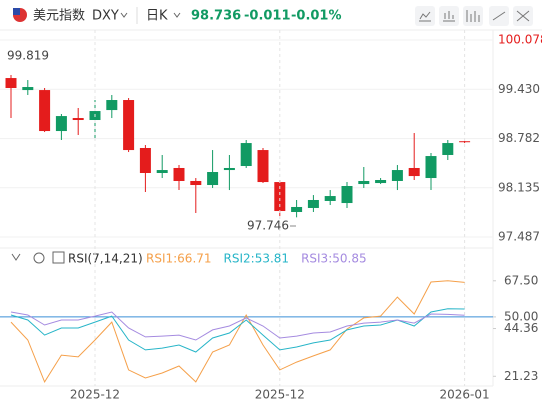 The width and height of the screenshot is (542, 406). What do you see at coordinates (257, 259) in the screenshot?
I see `legend-entry: RSI2:53.81` at bounding box center [257, 259].